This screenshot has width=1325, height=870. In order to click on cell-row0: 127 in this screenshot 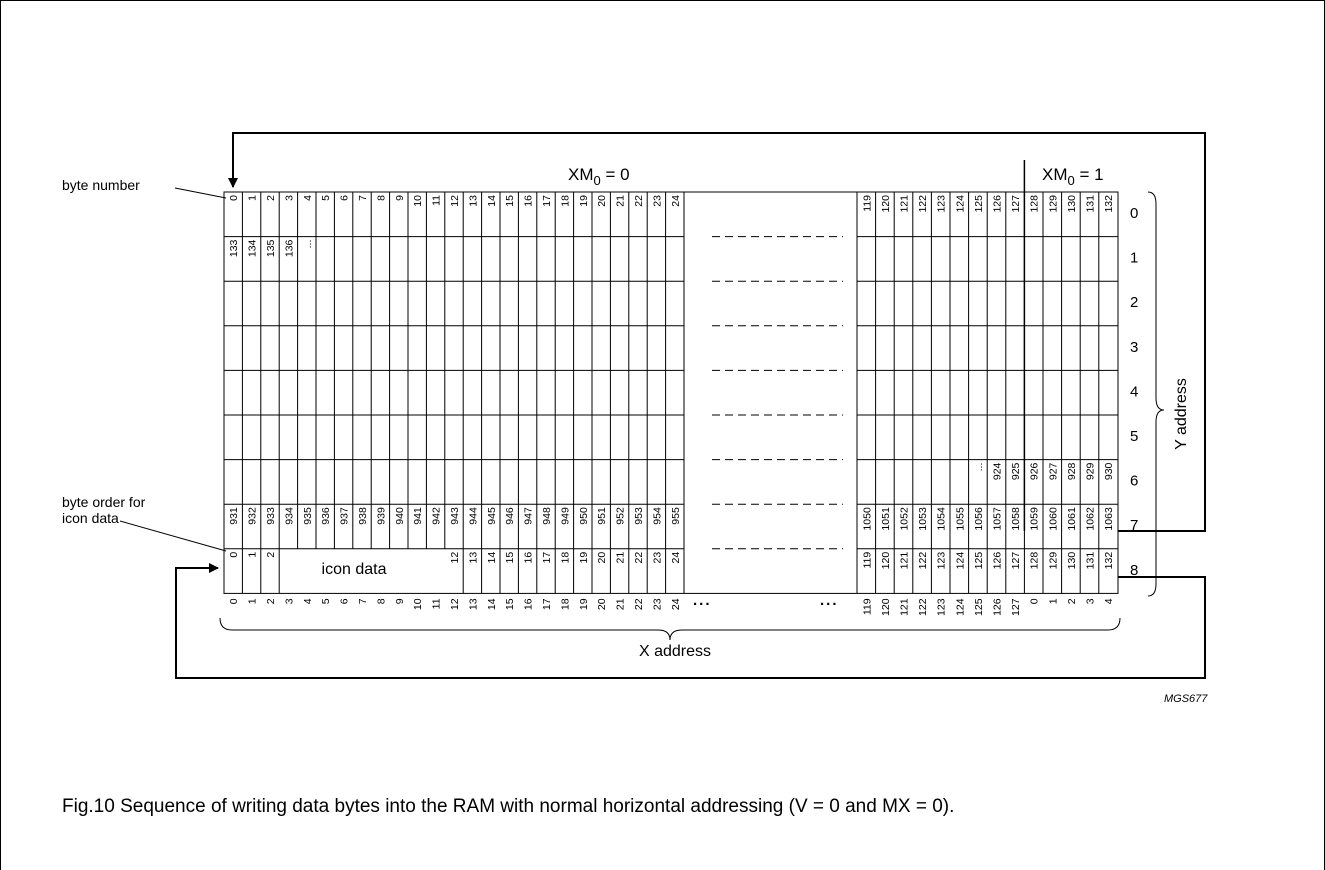, I will do `click(1016, 204)`.